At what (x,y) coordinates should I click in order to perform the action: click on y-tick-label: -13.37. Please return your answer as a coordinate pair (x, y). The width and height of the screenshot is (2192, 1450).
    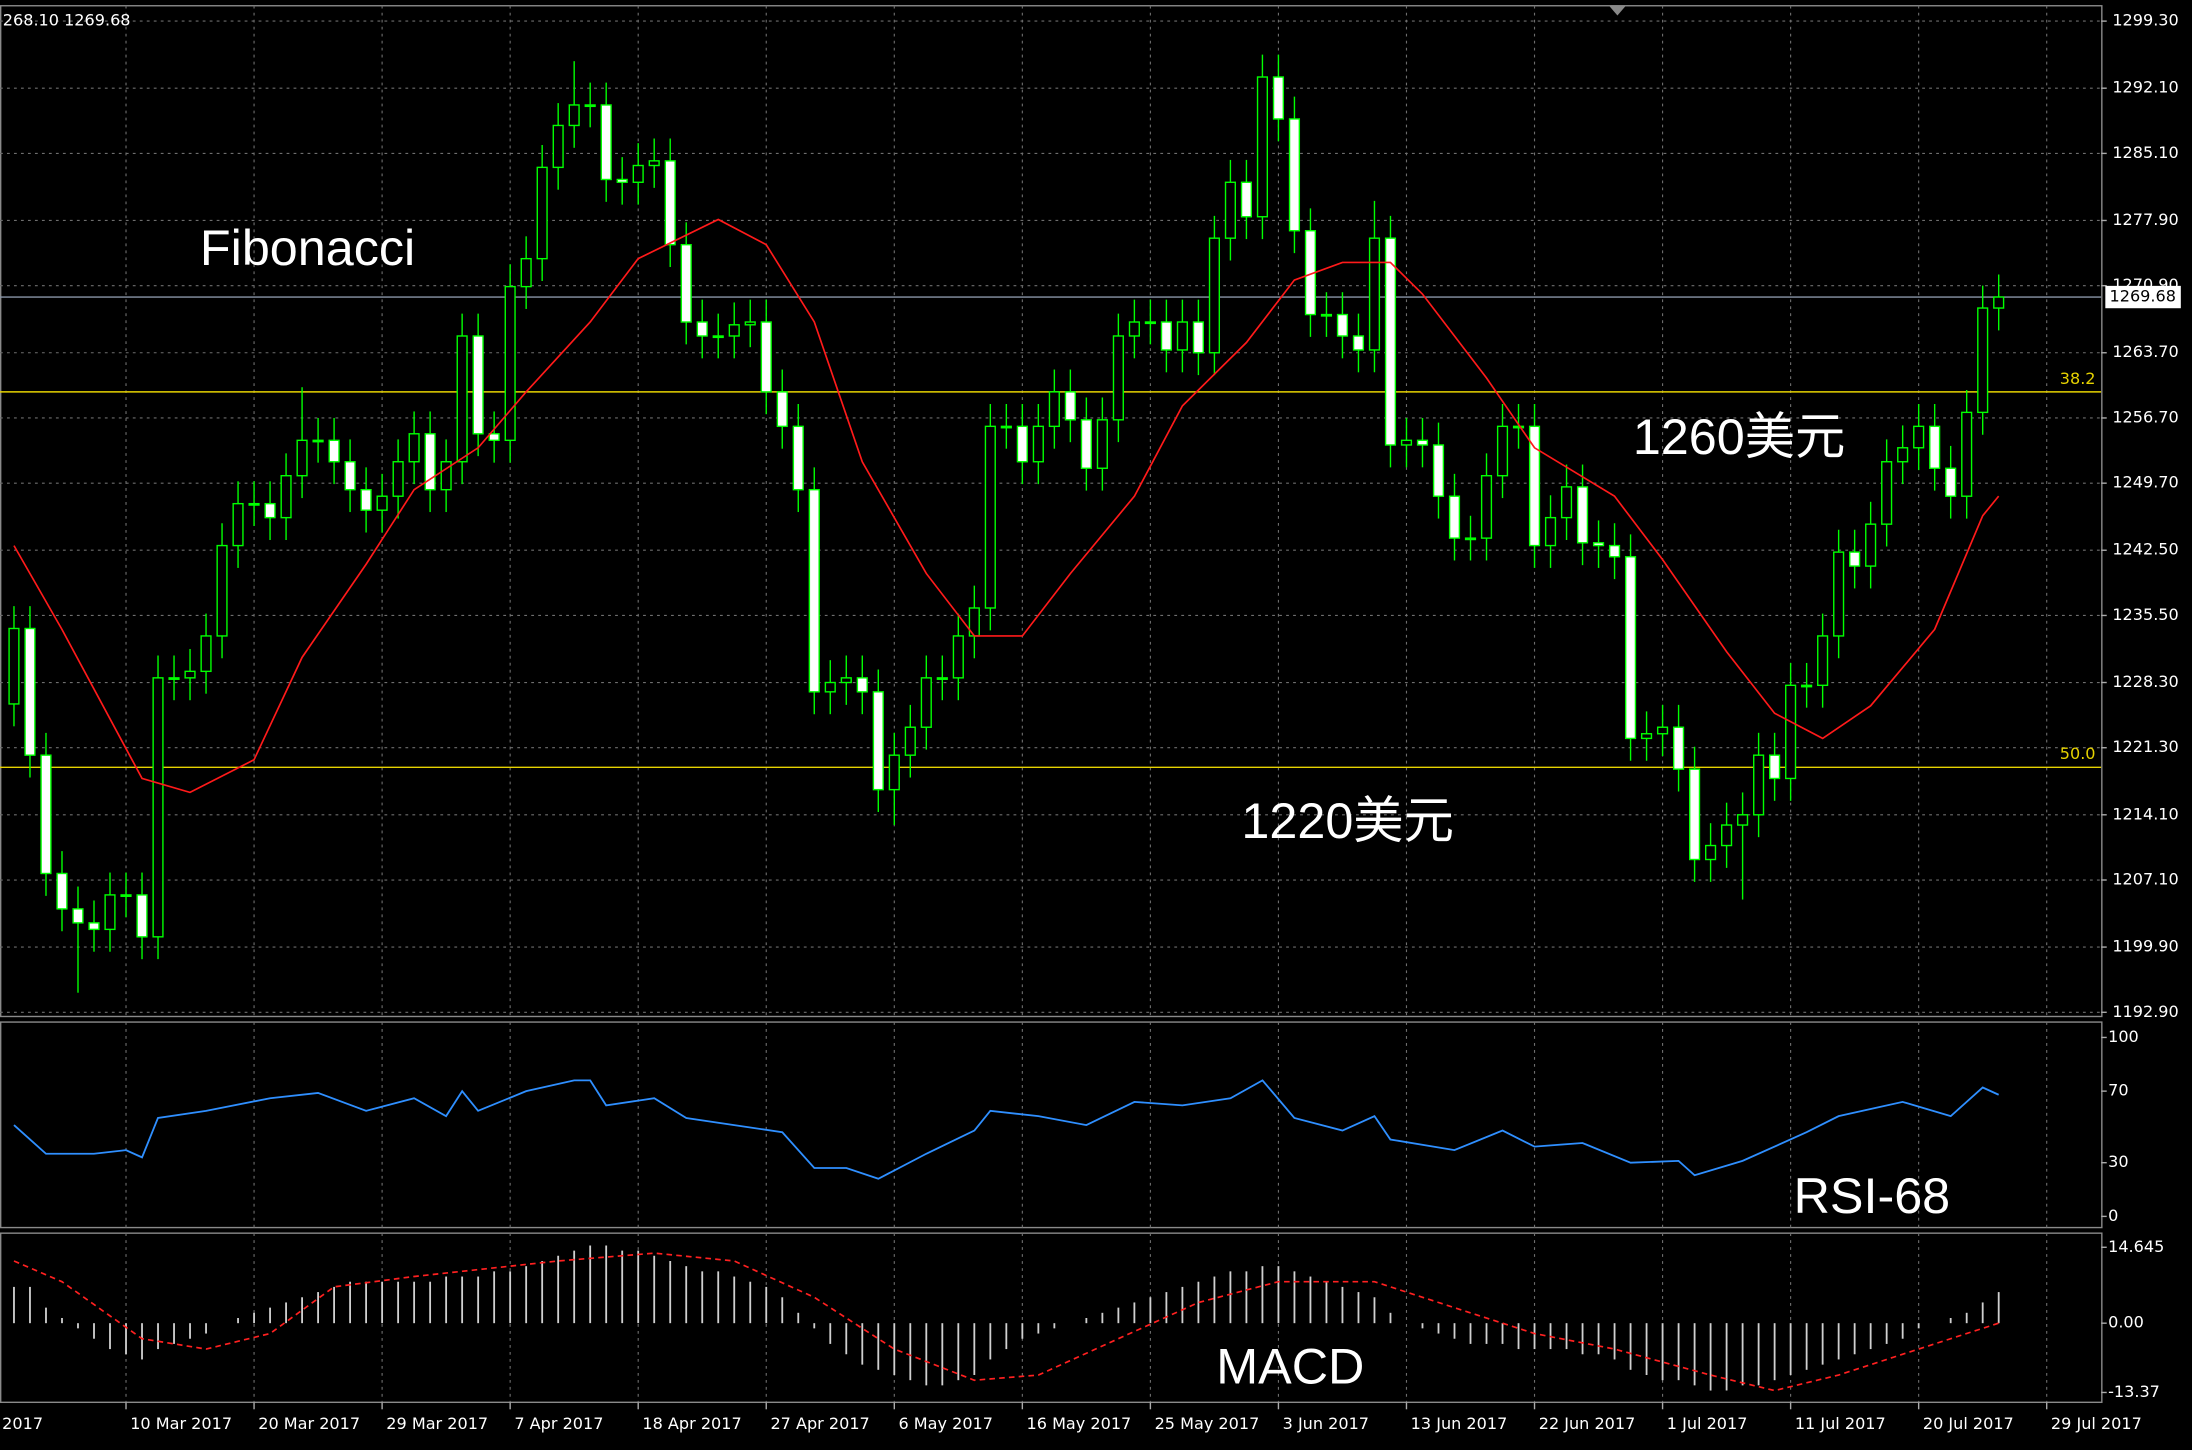
    Looking at the image, I should click on (2134, 1391).